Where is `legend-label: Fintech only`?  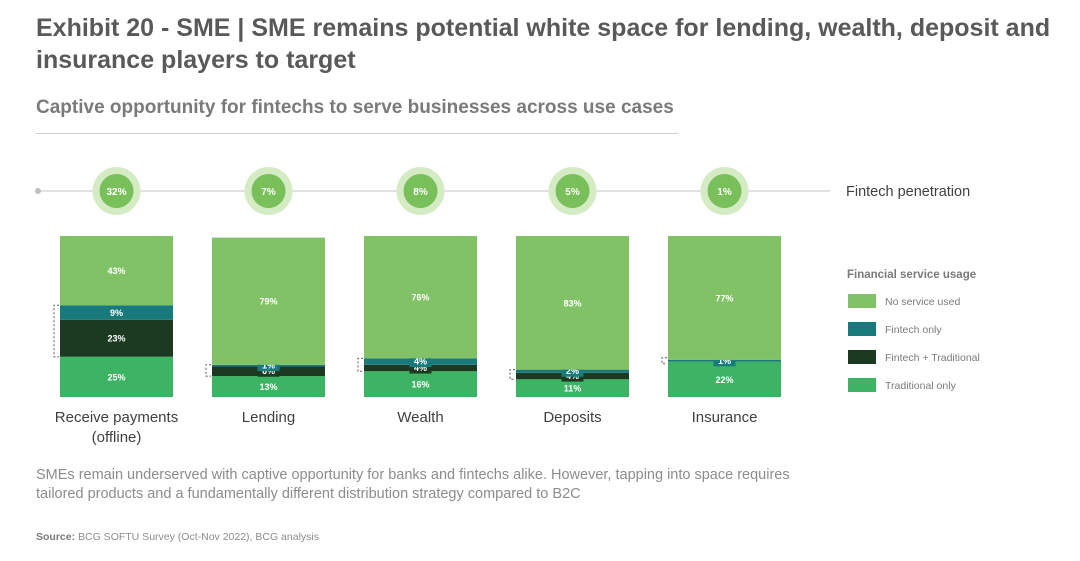
legend-label: Fintech only is located at coordinates (913, 330).